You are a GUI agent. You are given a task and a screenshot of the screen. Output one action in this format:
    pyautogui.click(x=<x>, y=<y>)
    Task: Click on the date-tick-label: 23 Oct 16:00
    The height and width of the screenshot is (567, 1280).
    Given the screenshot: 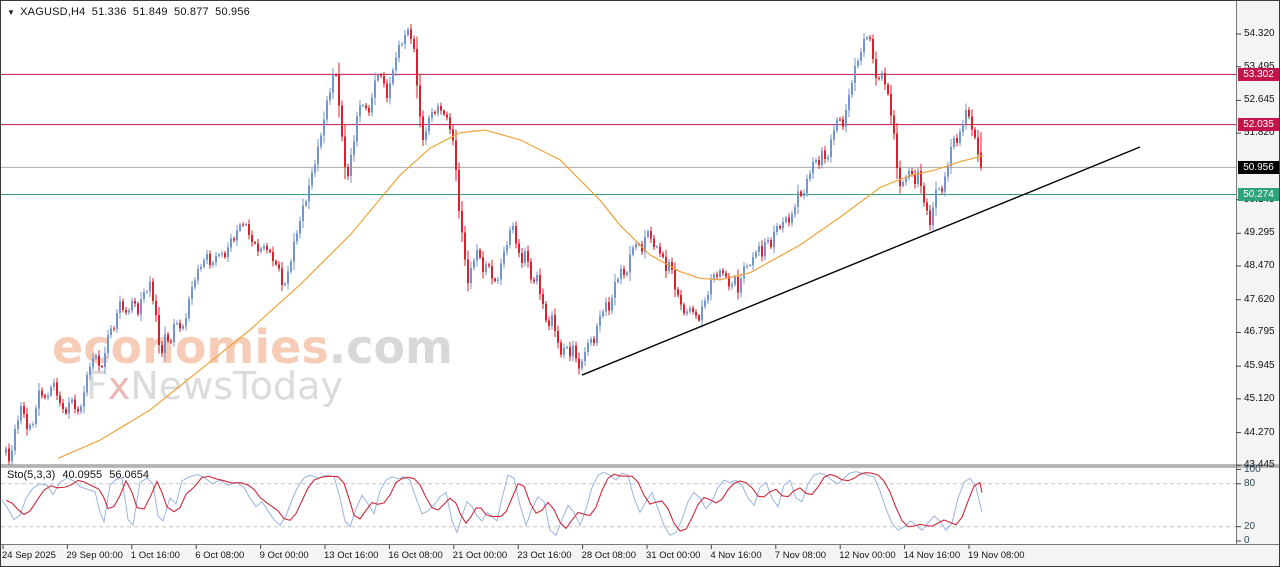 What is the action you would take?
    pyautogui.click(x=544, y=555)
    